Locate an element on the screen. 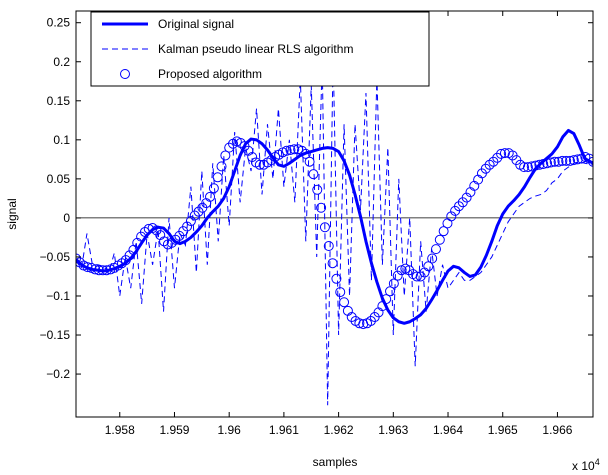  y-tick-label: 0.25 is located at coordinates (59, 23).